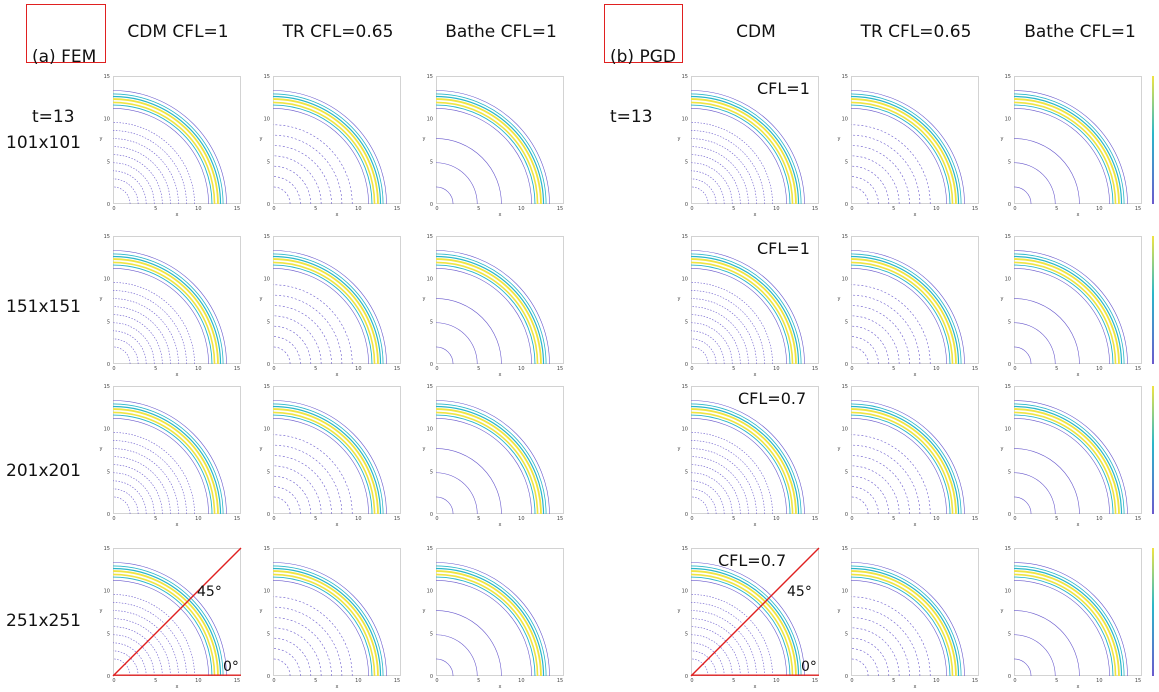 Image resolution: width=1159 pixels, height=692 pixels. What do you see at coordinates (1153, 300) in the screenshot?
I see `colorbar` at bounding box center [1153, 300].